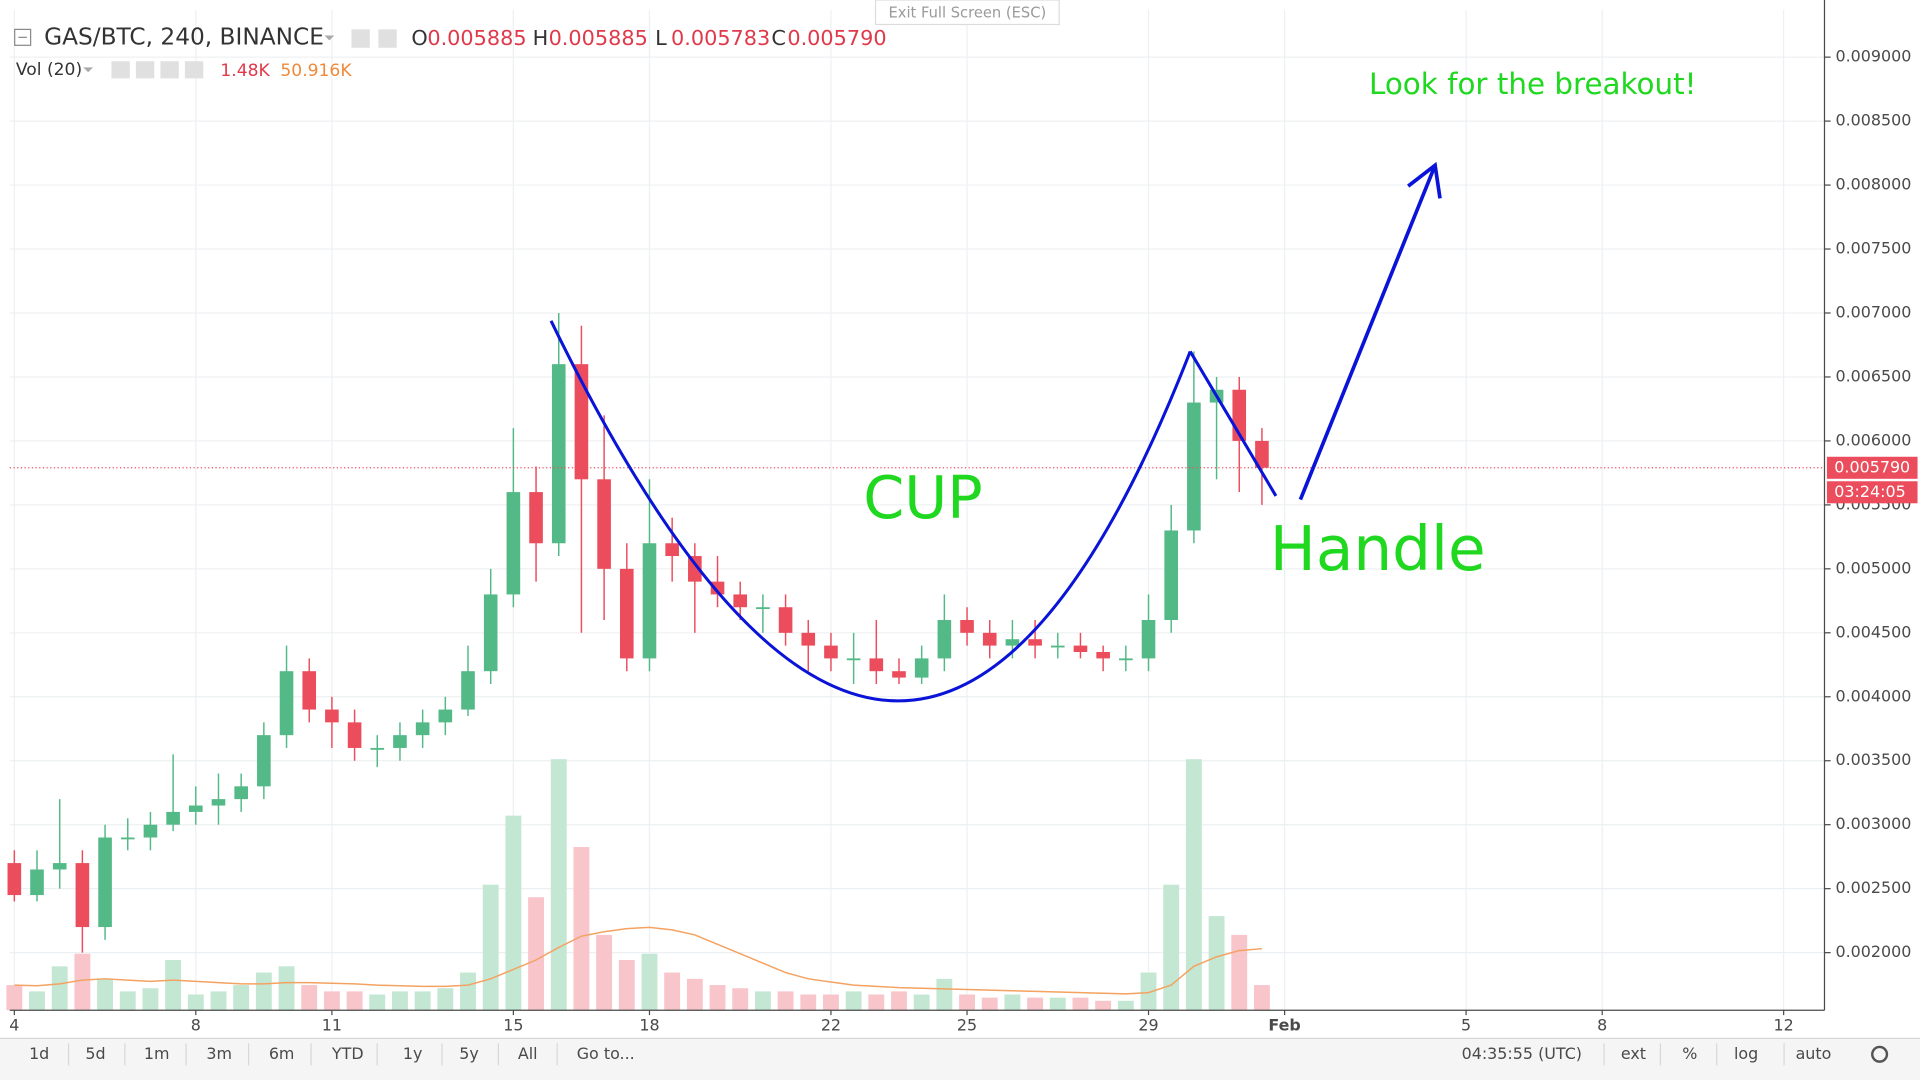 The height and width of the screenshot is (1080, 1920). Describe the element at coordinates (469, 1053) in the screenshot. I see `range-button: 5y` at that location.